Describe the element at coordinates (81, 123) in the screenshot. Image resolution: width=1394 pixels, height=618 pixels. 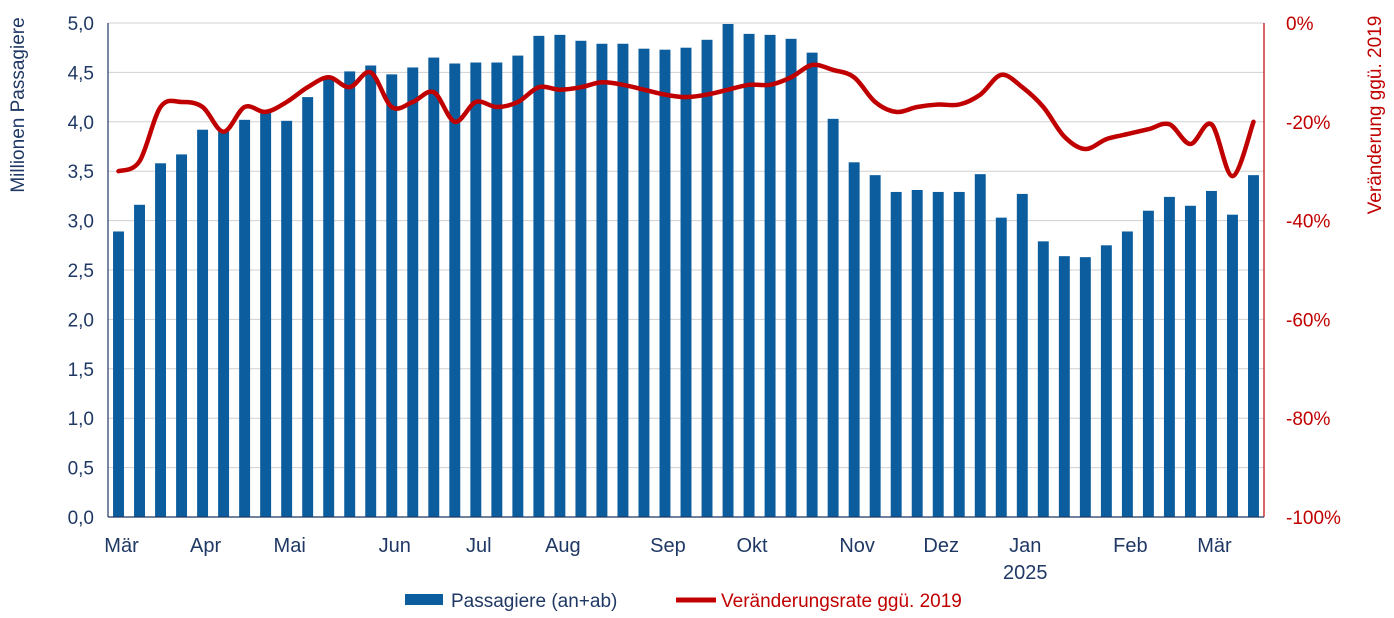
I see `y-tick-label: 4,0` at that location.